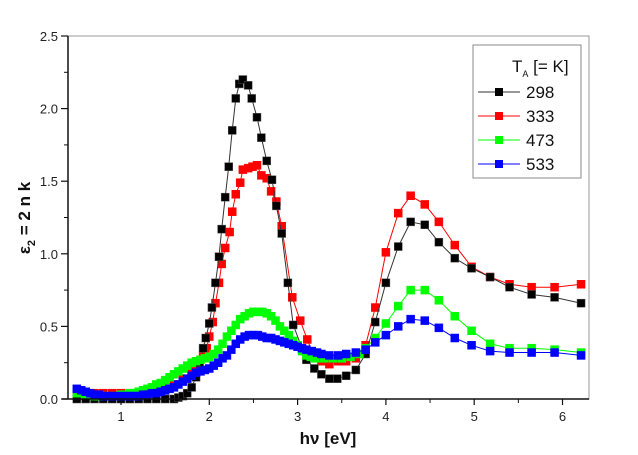 This screenshot has height=455, width=638. Describe the element at coordinates (516, 116) in the screenshot. I see `legend-entry-333: 333` at that location.